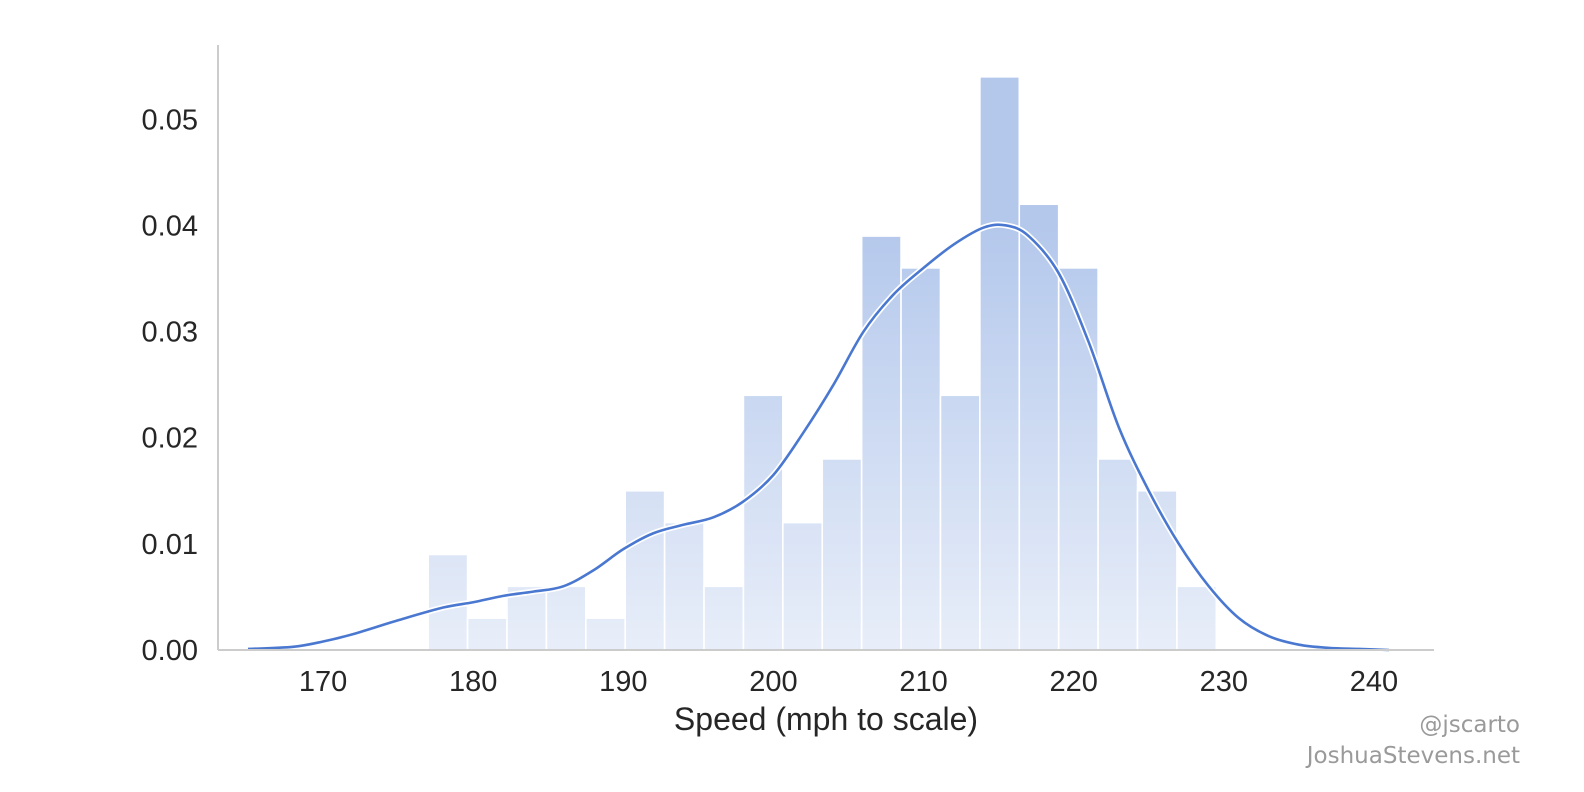  Describe the element at coordinates (773, 682) in the screenshot. I see `x-tick-label: 200` at that location.